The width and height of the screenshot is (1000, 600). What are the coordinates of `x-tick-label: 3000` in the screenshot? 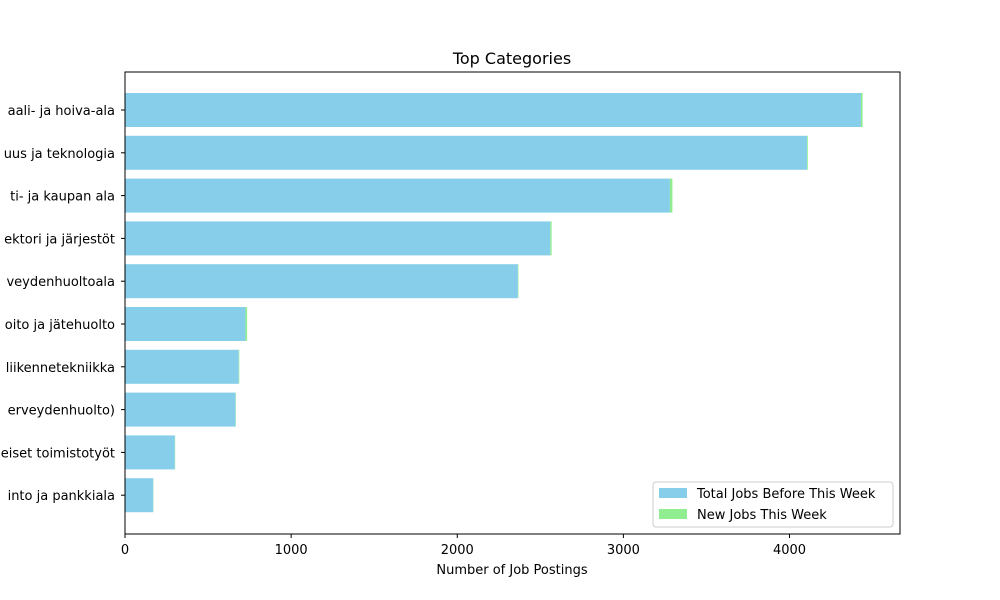 It's located at (623, 550).